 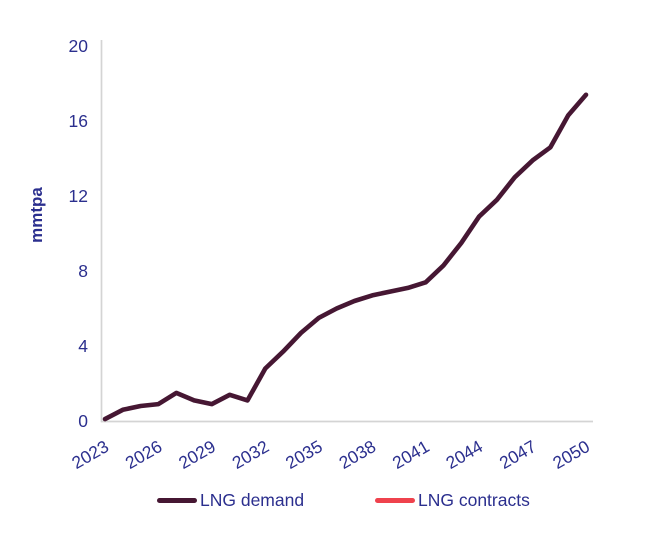 I want to click on x-tick-label: 2041, so click(x=411, y=454).